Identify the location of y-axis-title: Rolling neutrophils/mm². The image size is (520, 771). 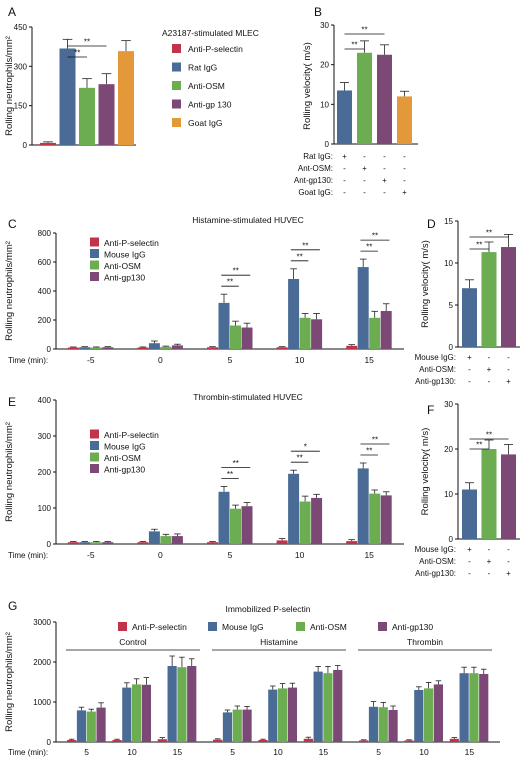
(9, 291).